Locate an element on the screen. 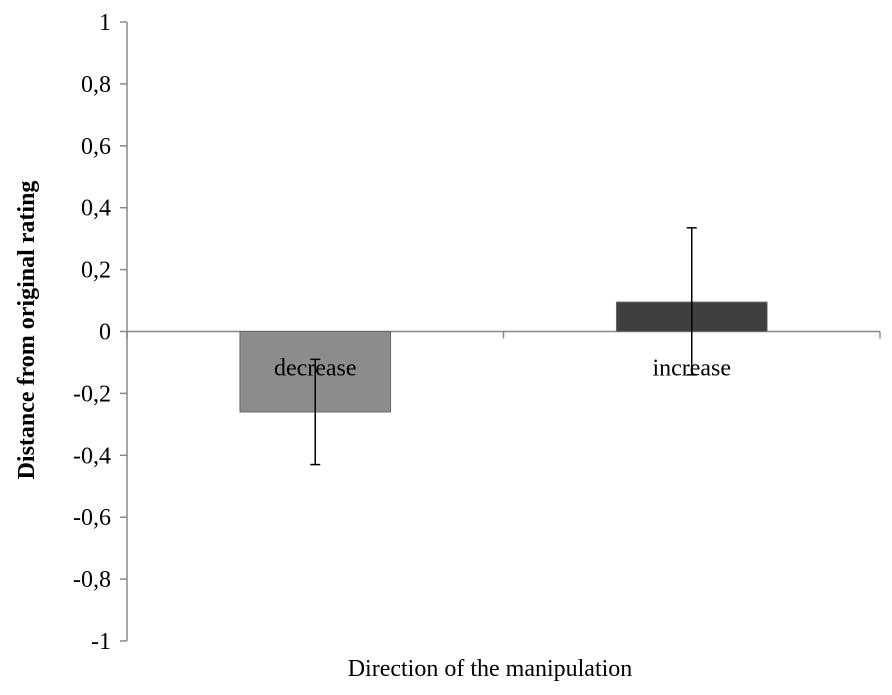 The image size is (892, 695). category-labels: decrease increase is located at coordinates (502, 369).